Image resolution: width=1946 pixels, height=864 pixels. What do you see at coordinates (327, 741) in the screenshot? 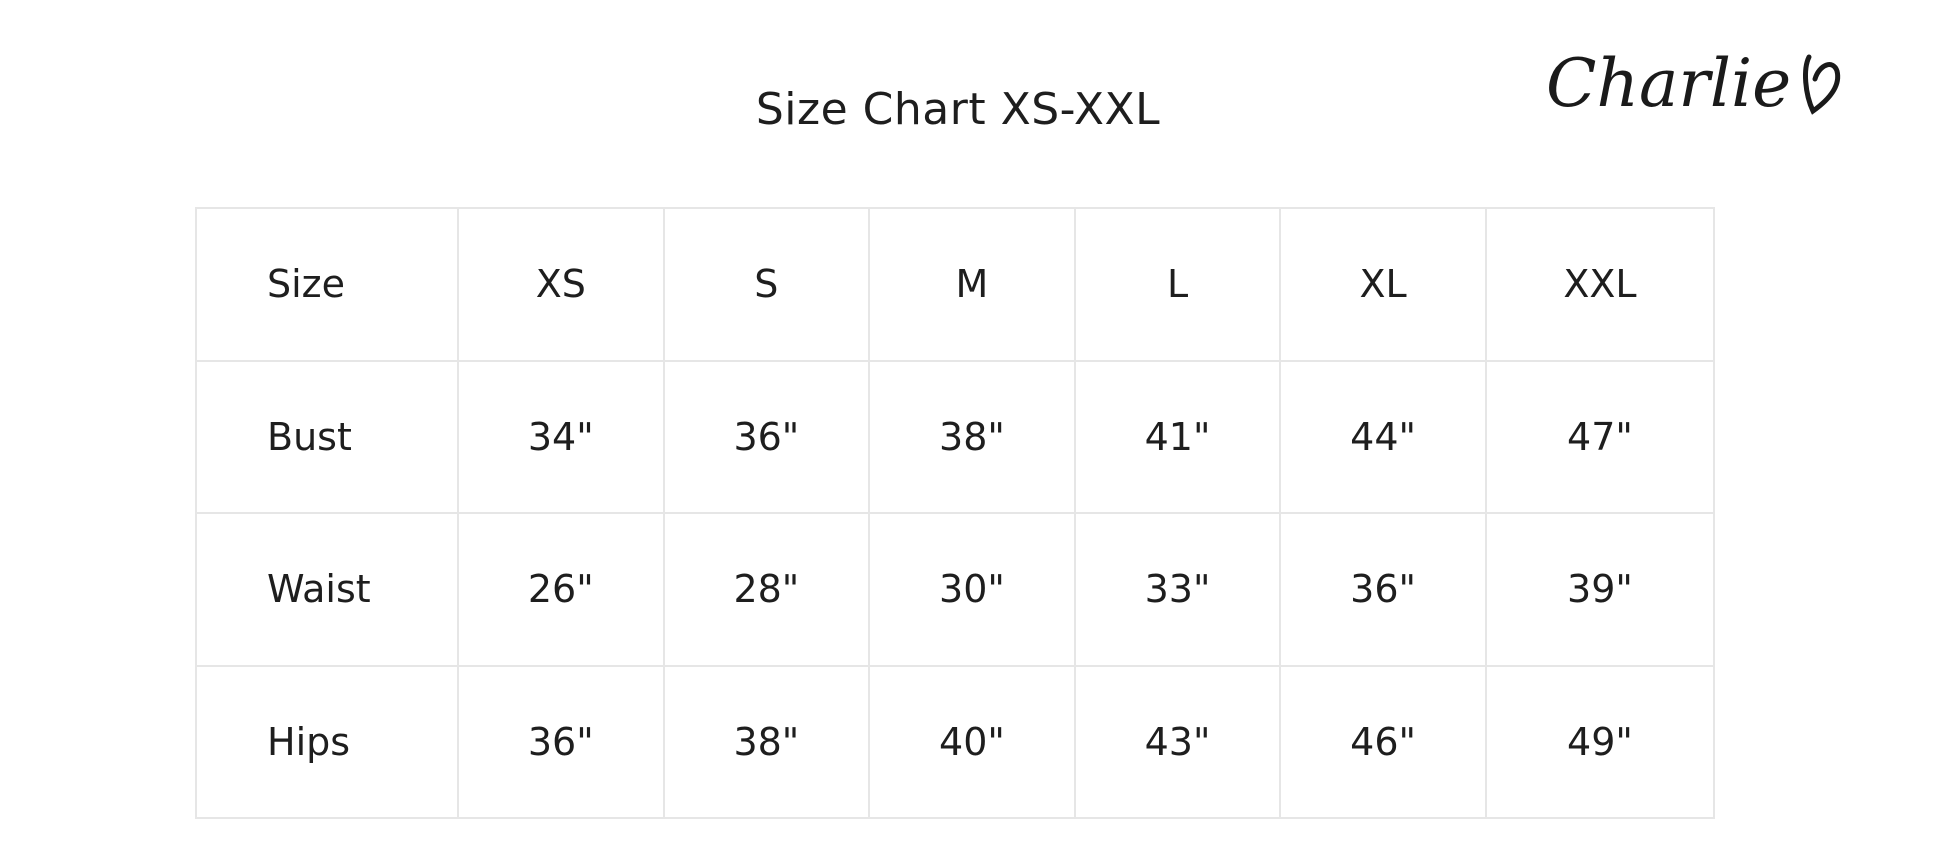
I see `row-label: Hips` at bounding box center [327, 741].